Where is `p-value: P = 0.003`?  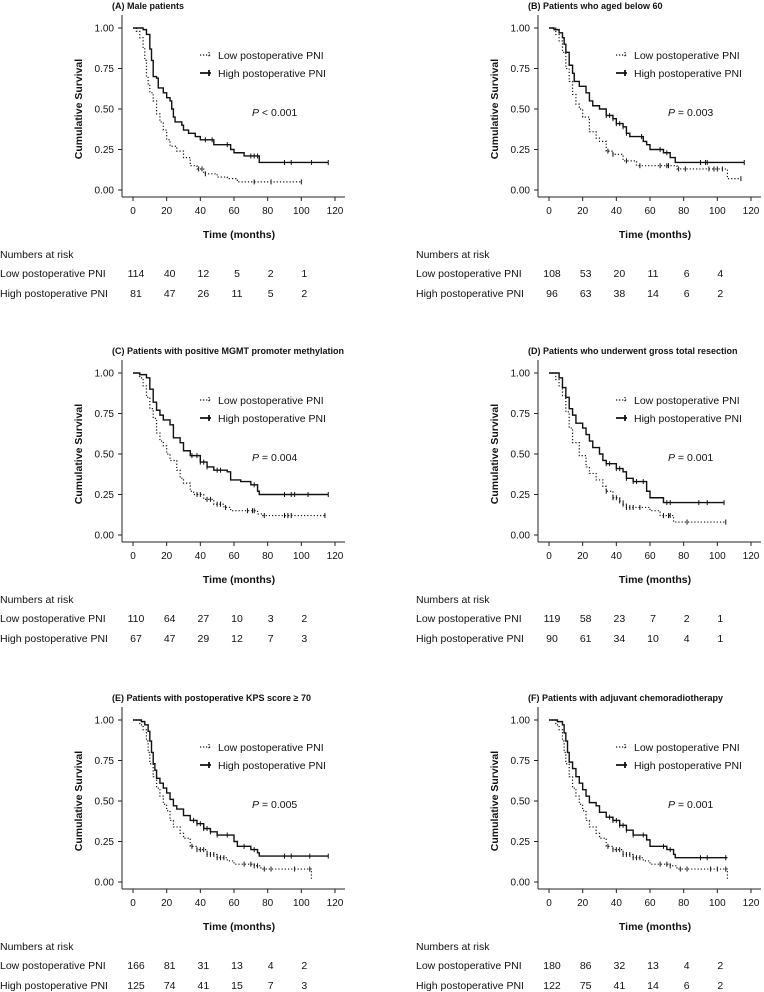 p-value: P = 0.003 is located at coordinates (690, 113).